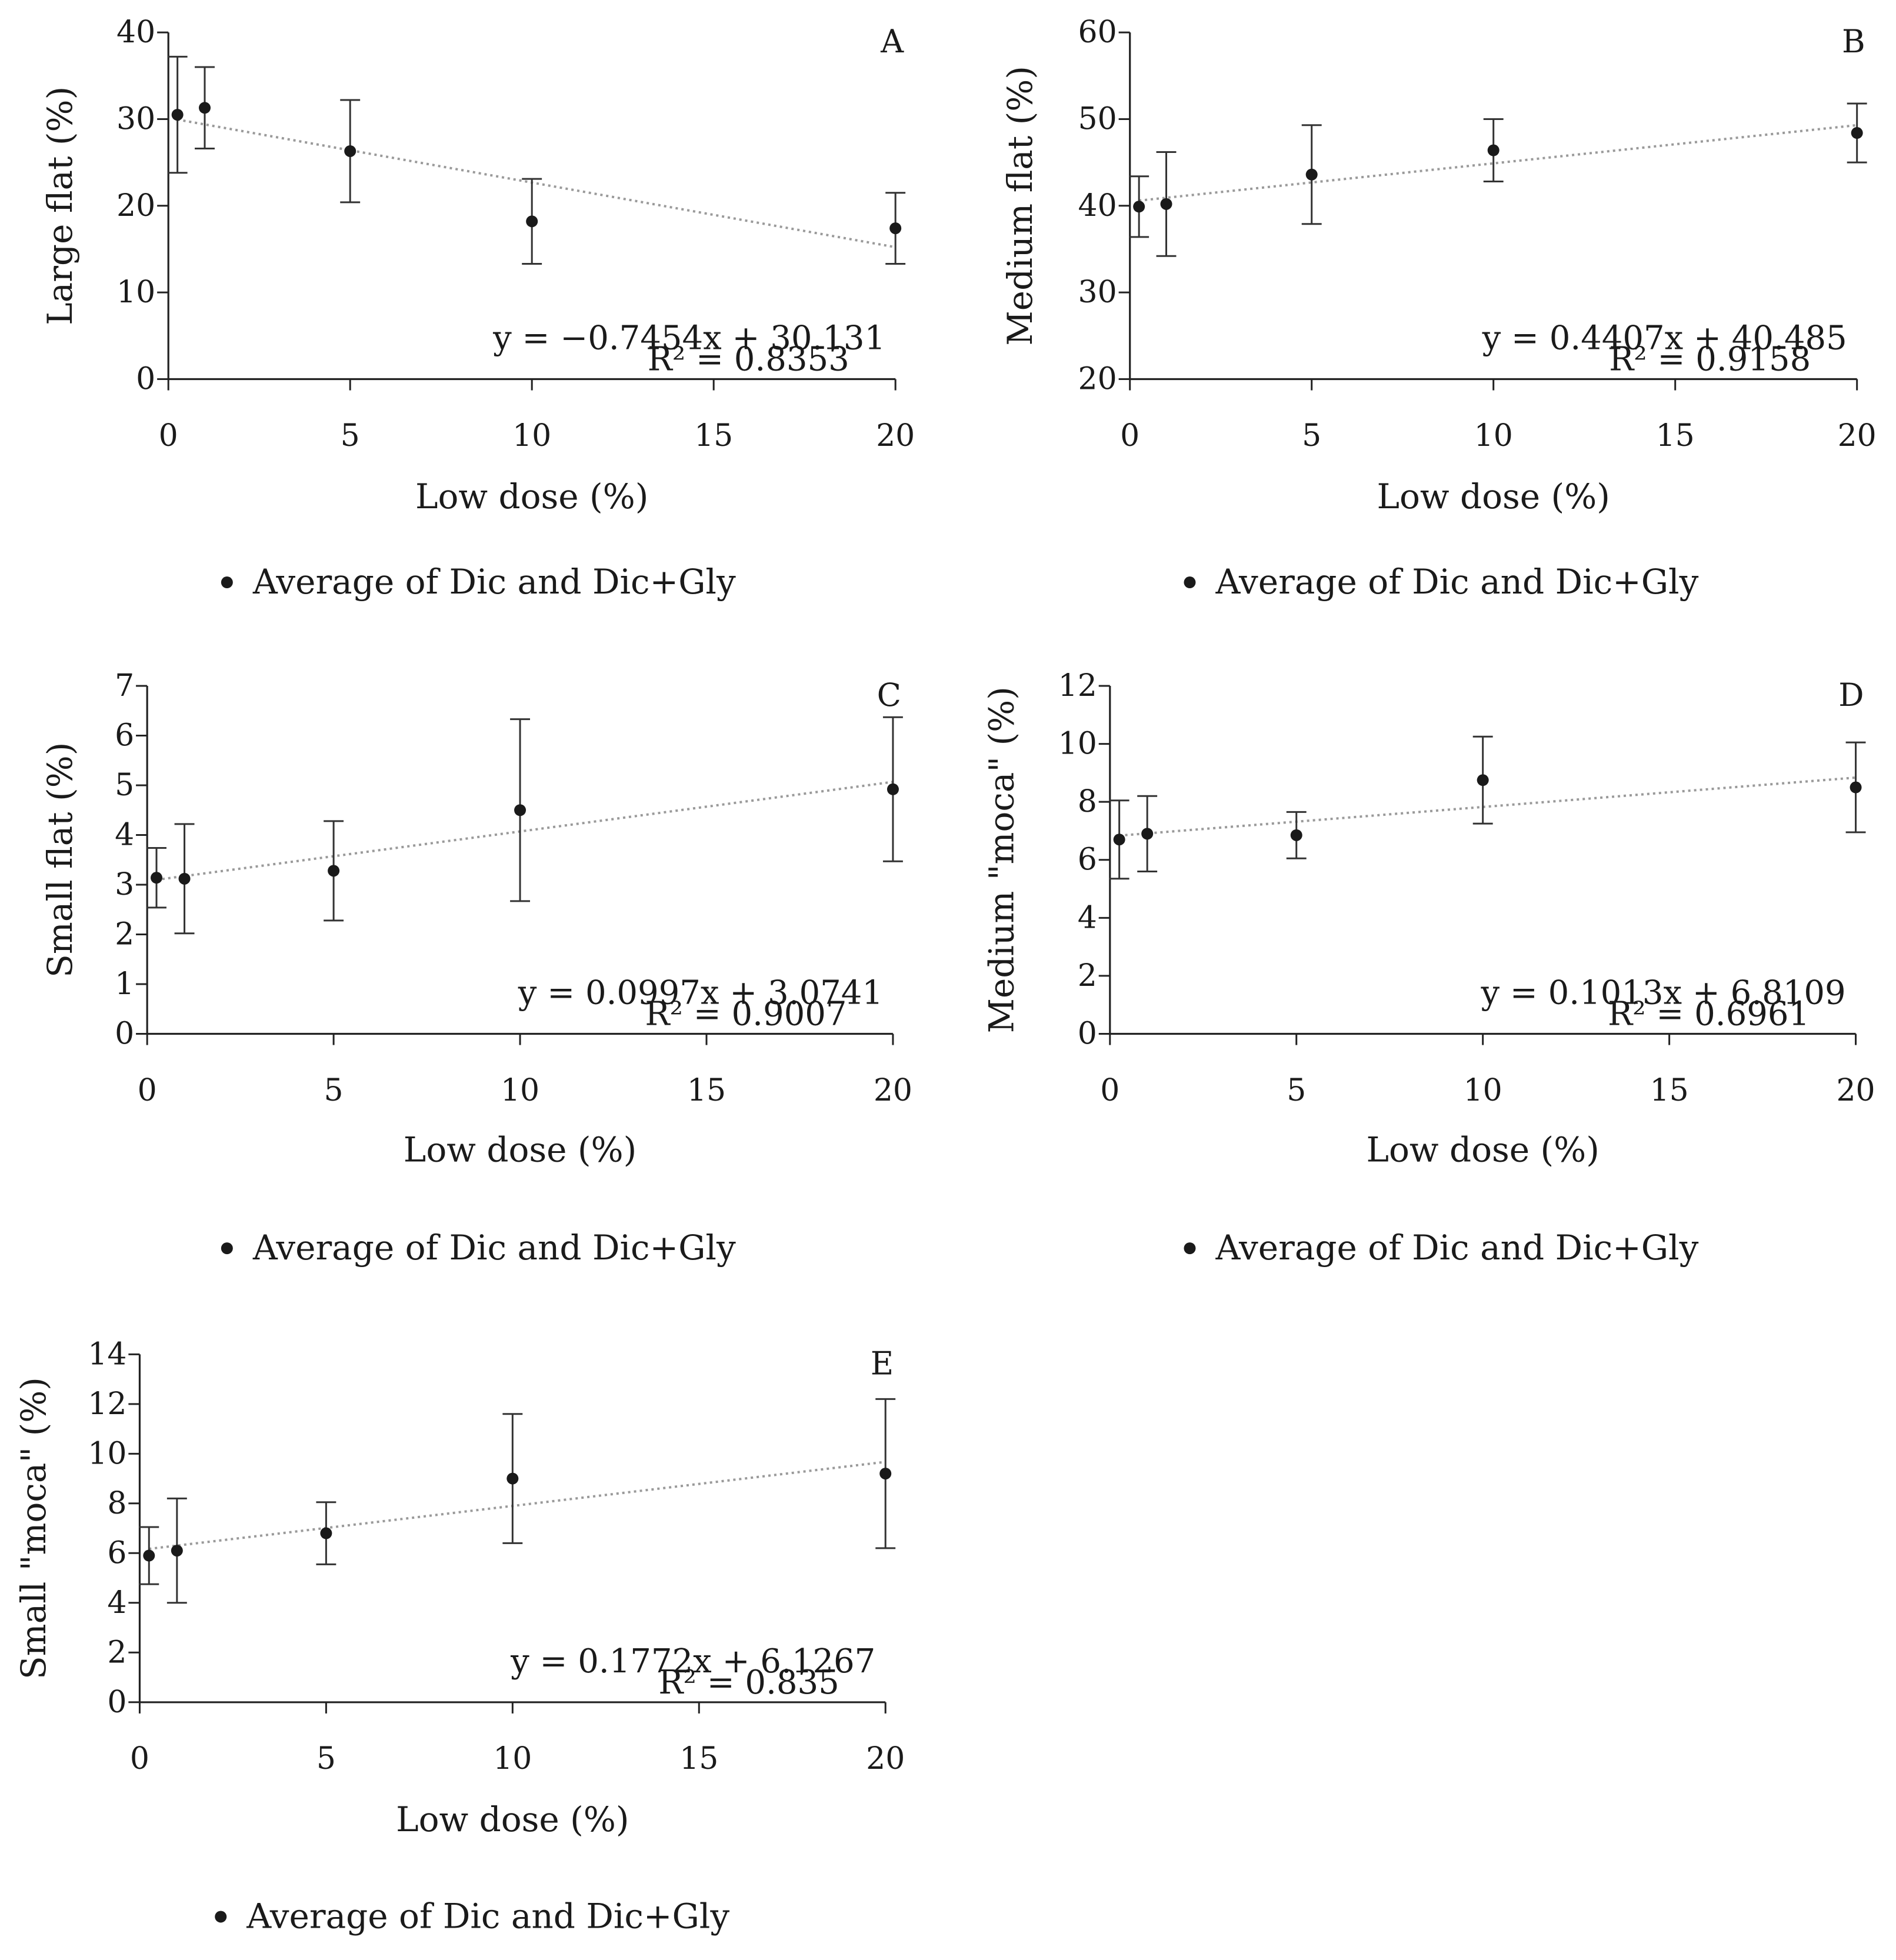 The height and width of the screenshot is (1960, 1896). Describe the element at coordinates (1709, 1014) in the screenshot. I see `r-squared: R² = 0.6961` at that location.